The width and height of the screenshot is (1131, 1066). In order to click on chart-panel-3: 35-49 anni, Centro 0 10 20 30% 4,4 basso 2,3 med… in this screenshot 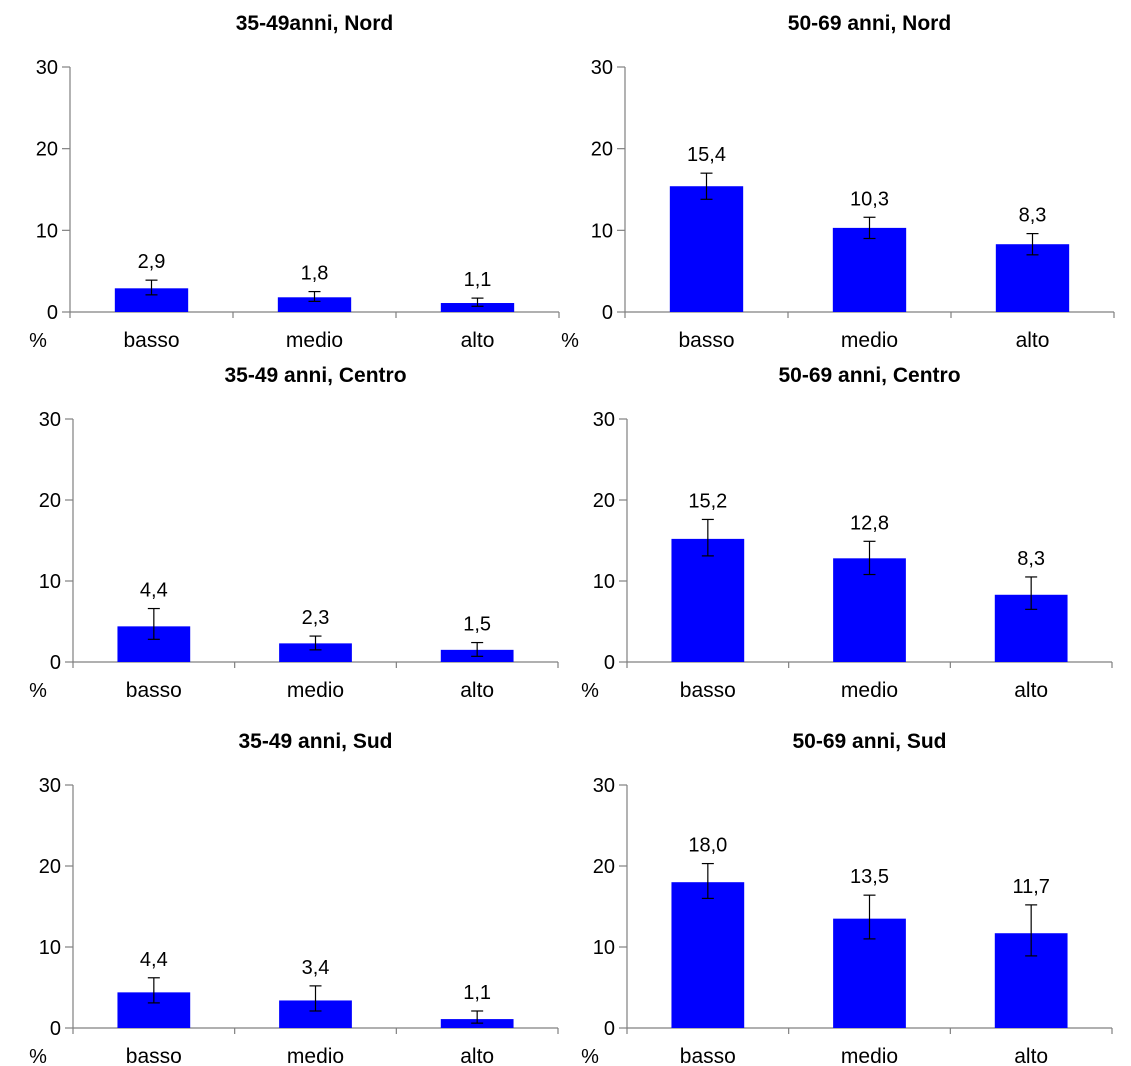, I will do `click(294, 533)`.